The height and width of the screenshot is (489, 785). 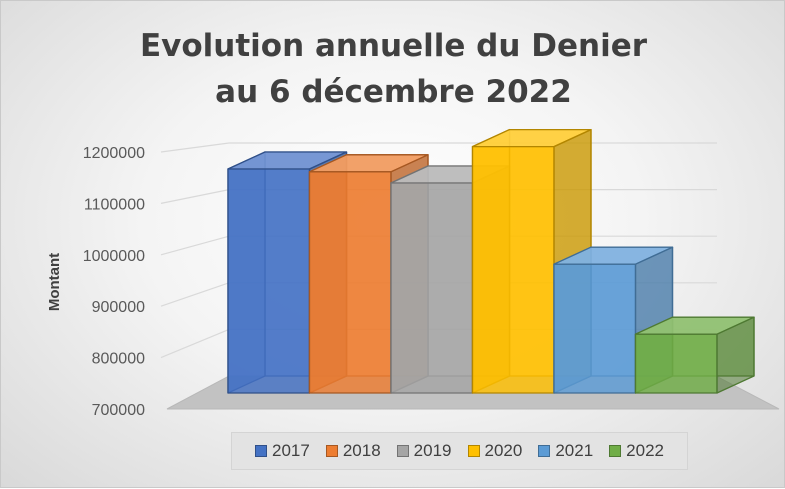 What do you see at coordinates (54, 282) in the screenshot?
I see `y-axis-label: Montant` at bounding box center [54, 282].